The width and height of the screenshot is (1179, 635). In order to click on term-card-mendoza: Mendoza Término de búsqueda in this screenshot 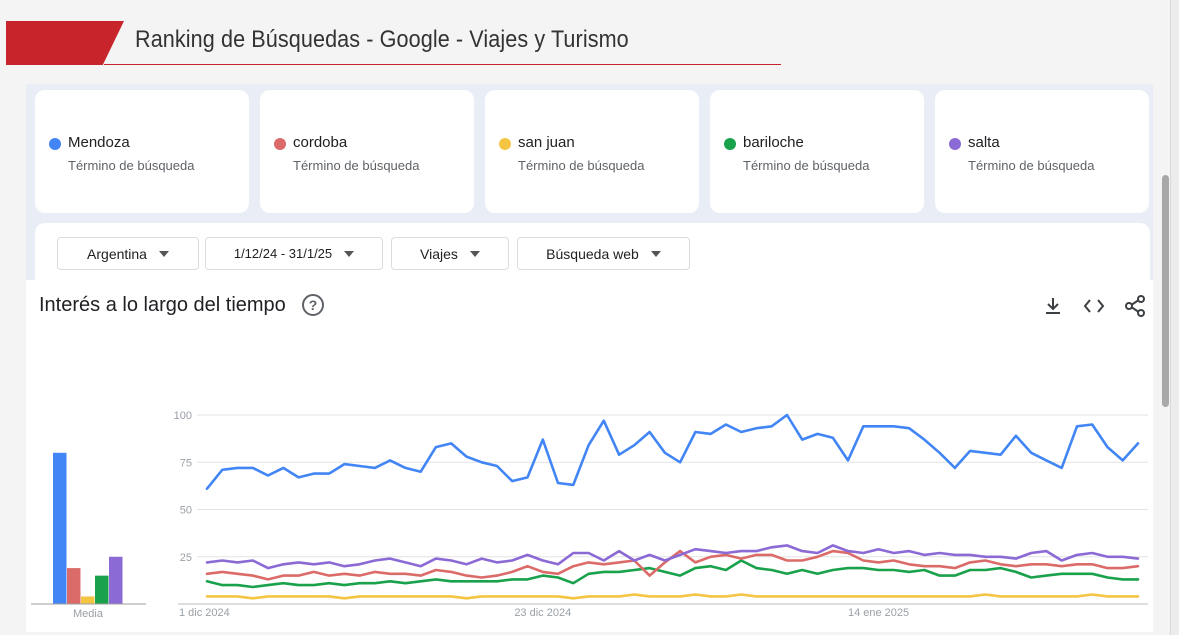, I will do `click(142, 151)`.